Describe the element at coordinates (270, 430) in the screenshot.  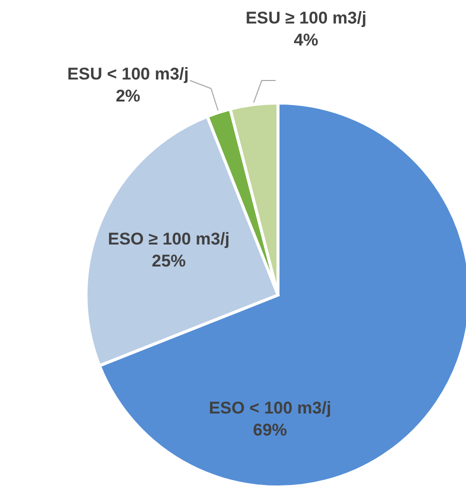
I see `data-label: 69%` at that location.